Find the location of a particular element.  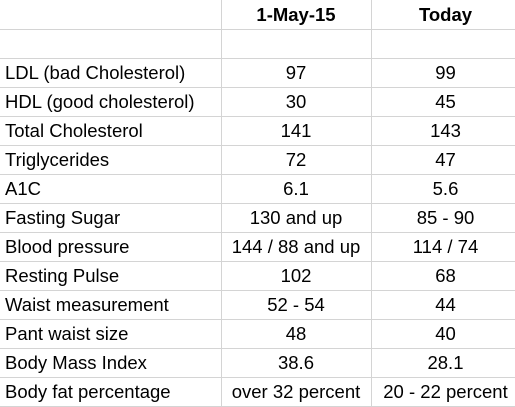

value-cell-date: 38.6 is located at coordinates (296, 363).